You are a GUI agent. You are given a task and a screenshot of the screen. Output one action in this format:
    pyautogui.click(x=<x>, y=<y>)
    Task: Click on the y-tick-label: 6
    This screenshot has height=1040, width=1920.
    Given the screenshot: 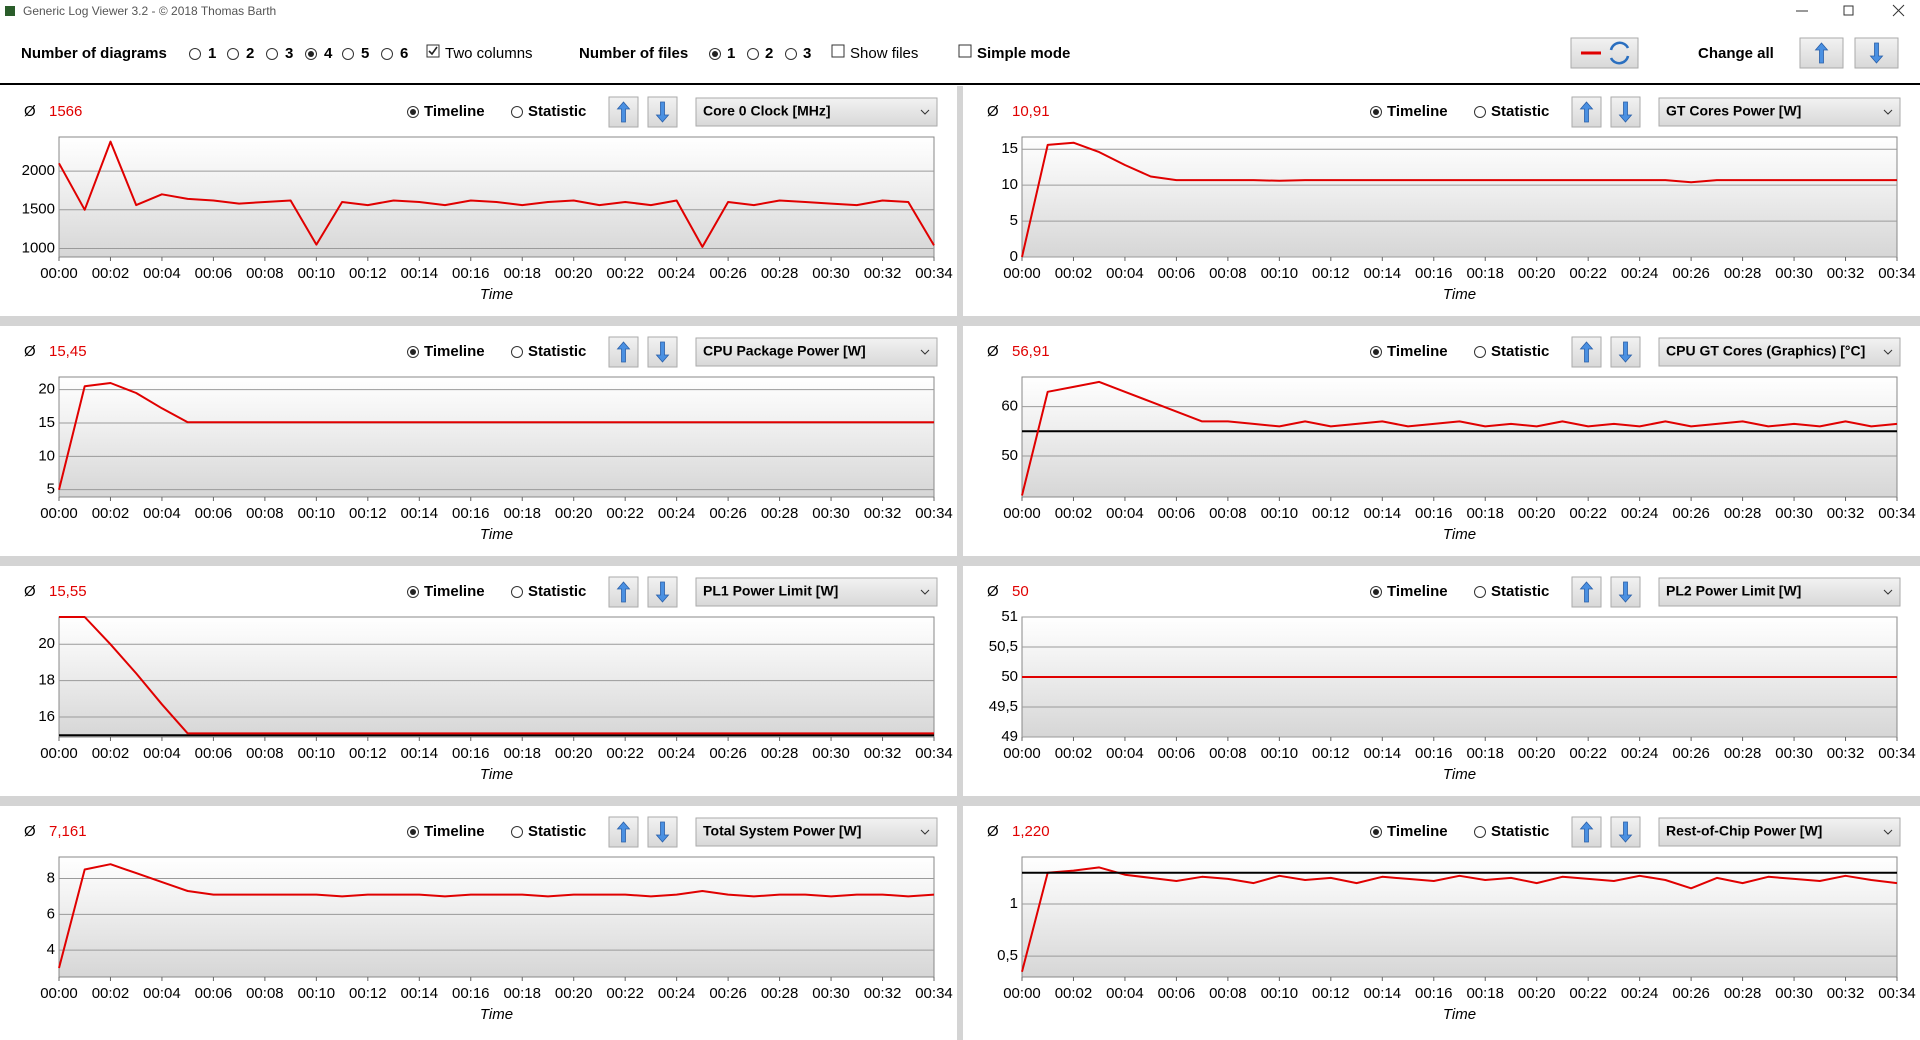 What is the action you would take?
    pyautogui.click(x=51, y=913)
    